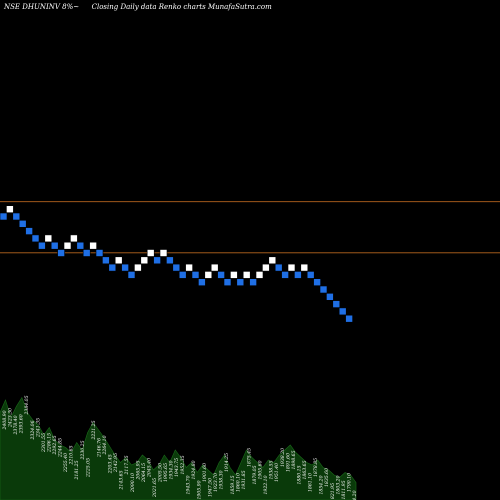  What do you see at coordinates (49, 443) in the screenshot?
I see `price-label: 2286.15` at bounding box center [49, 443].